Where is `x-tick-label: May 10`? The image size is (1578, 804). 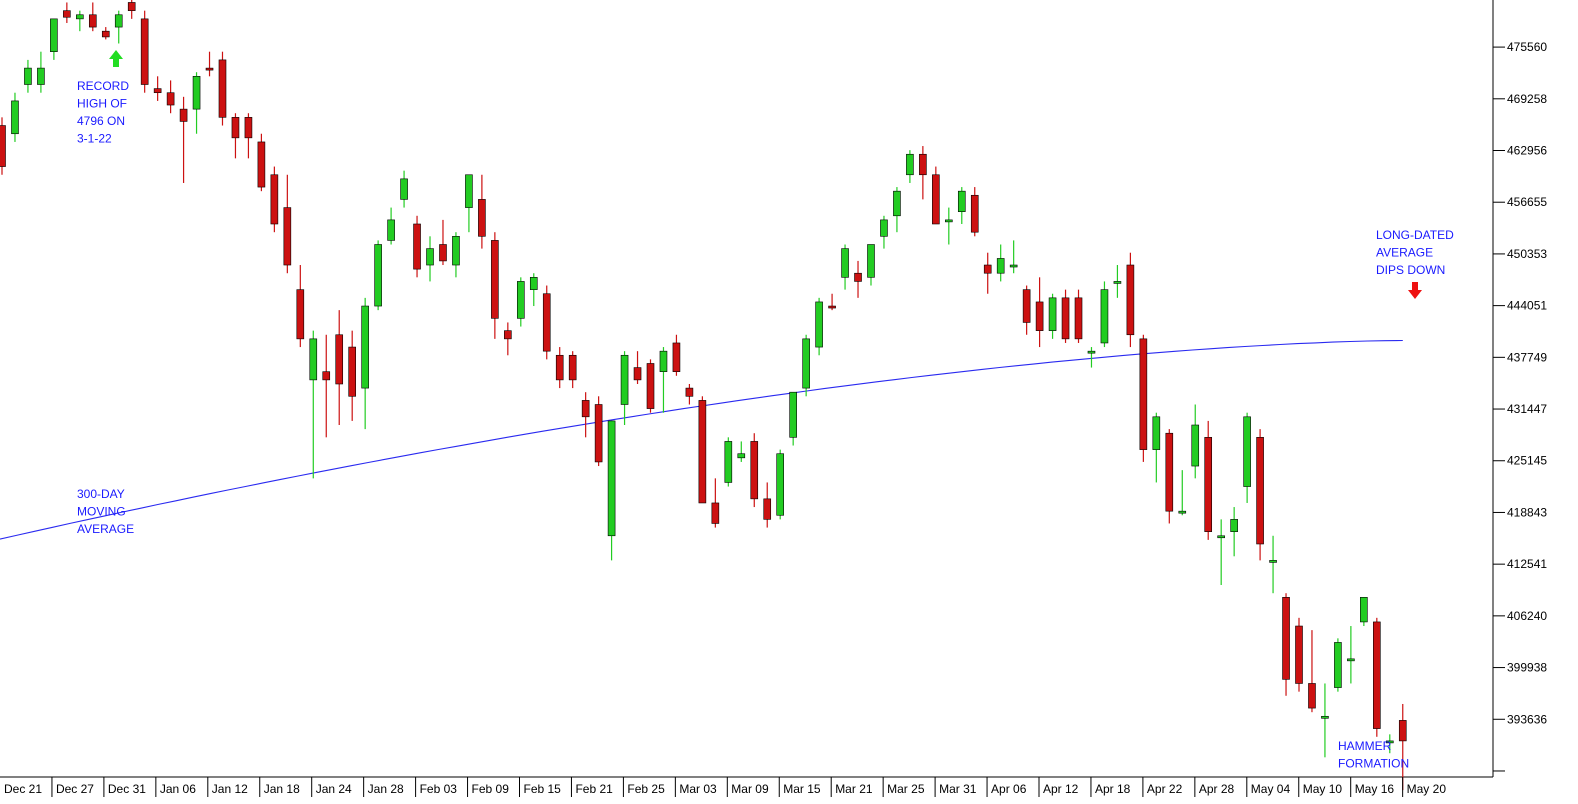 x-tick-label: May 10 is located at coordinates (1323, 789).